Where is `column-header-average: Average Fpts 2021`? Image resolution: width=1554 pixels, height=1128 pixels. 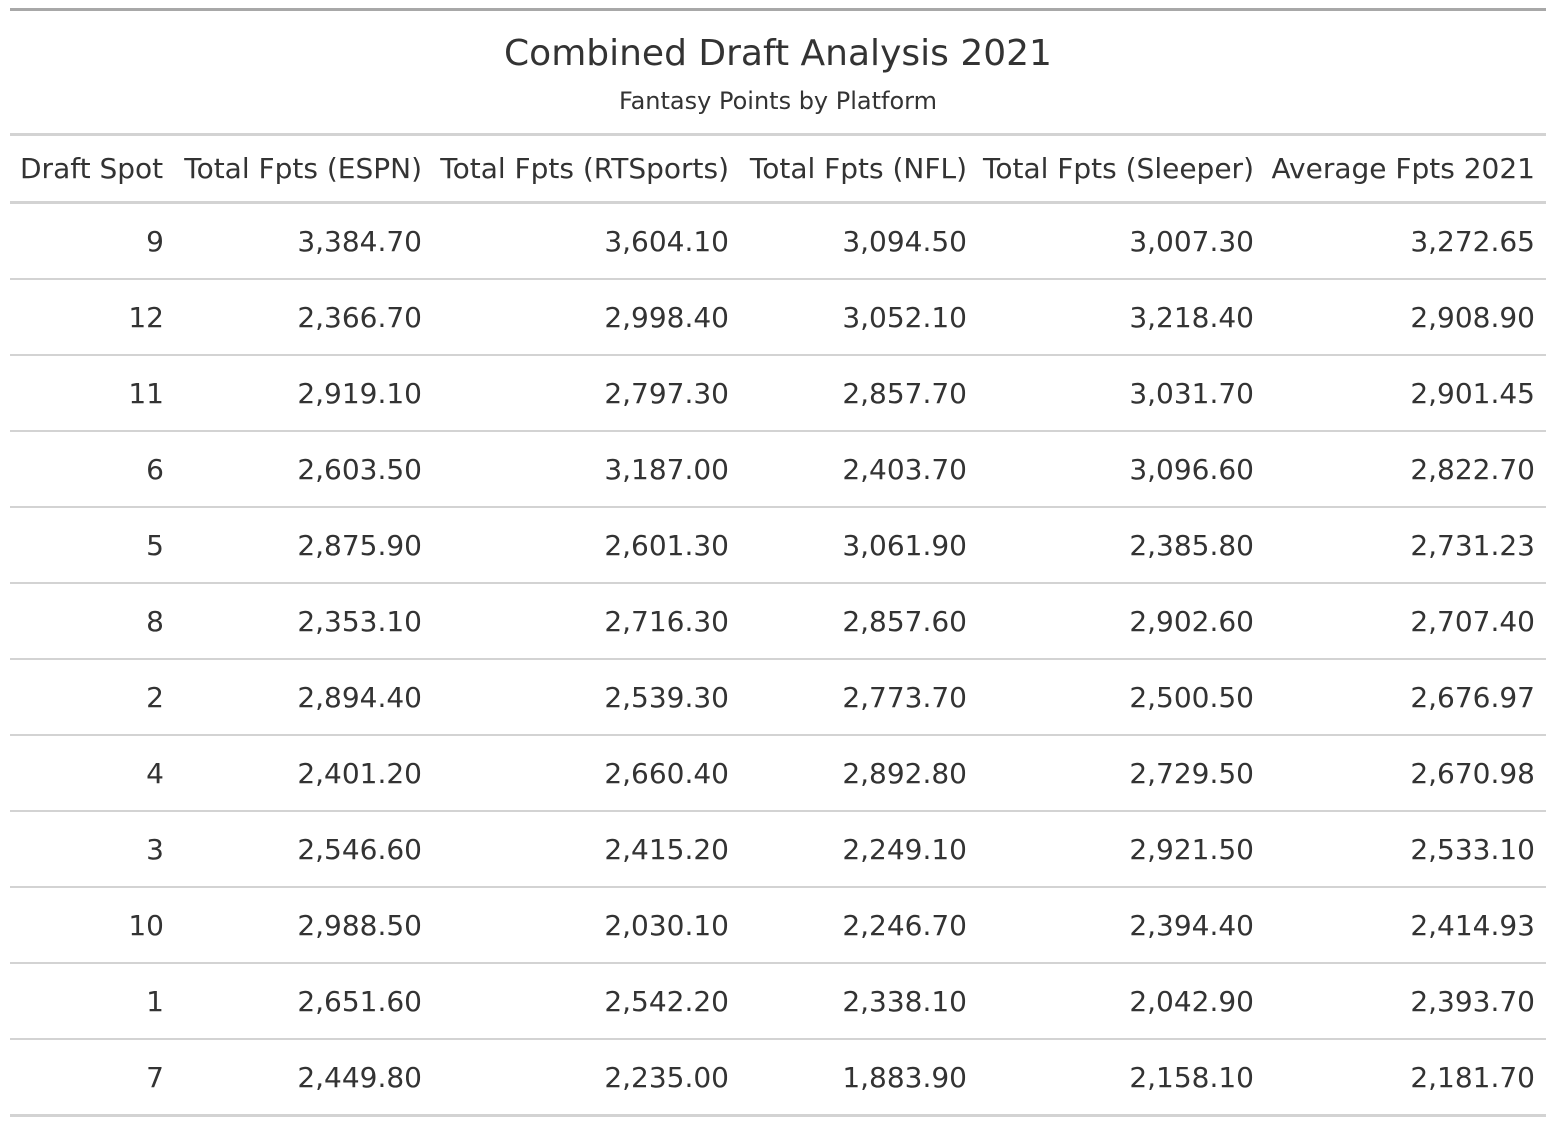
column-header-average: Average Fpts 2021 is located at coordinates (1405, 170).